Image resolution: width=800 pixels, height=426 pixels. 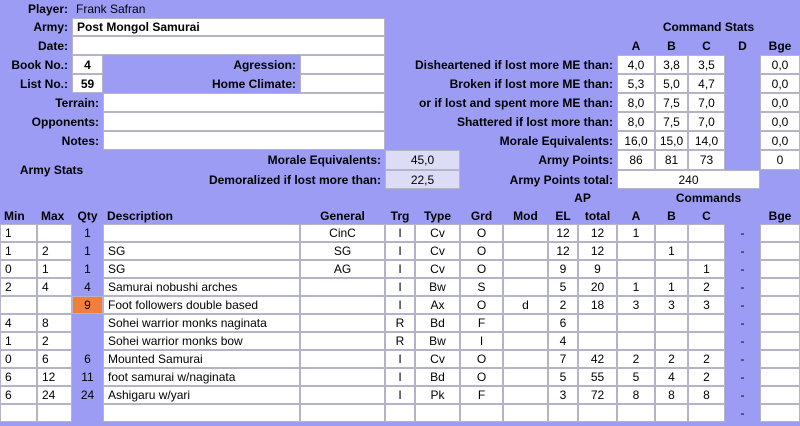 I want to click on stat-value: 0, so click(x=780, y=160).